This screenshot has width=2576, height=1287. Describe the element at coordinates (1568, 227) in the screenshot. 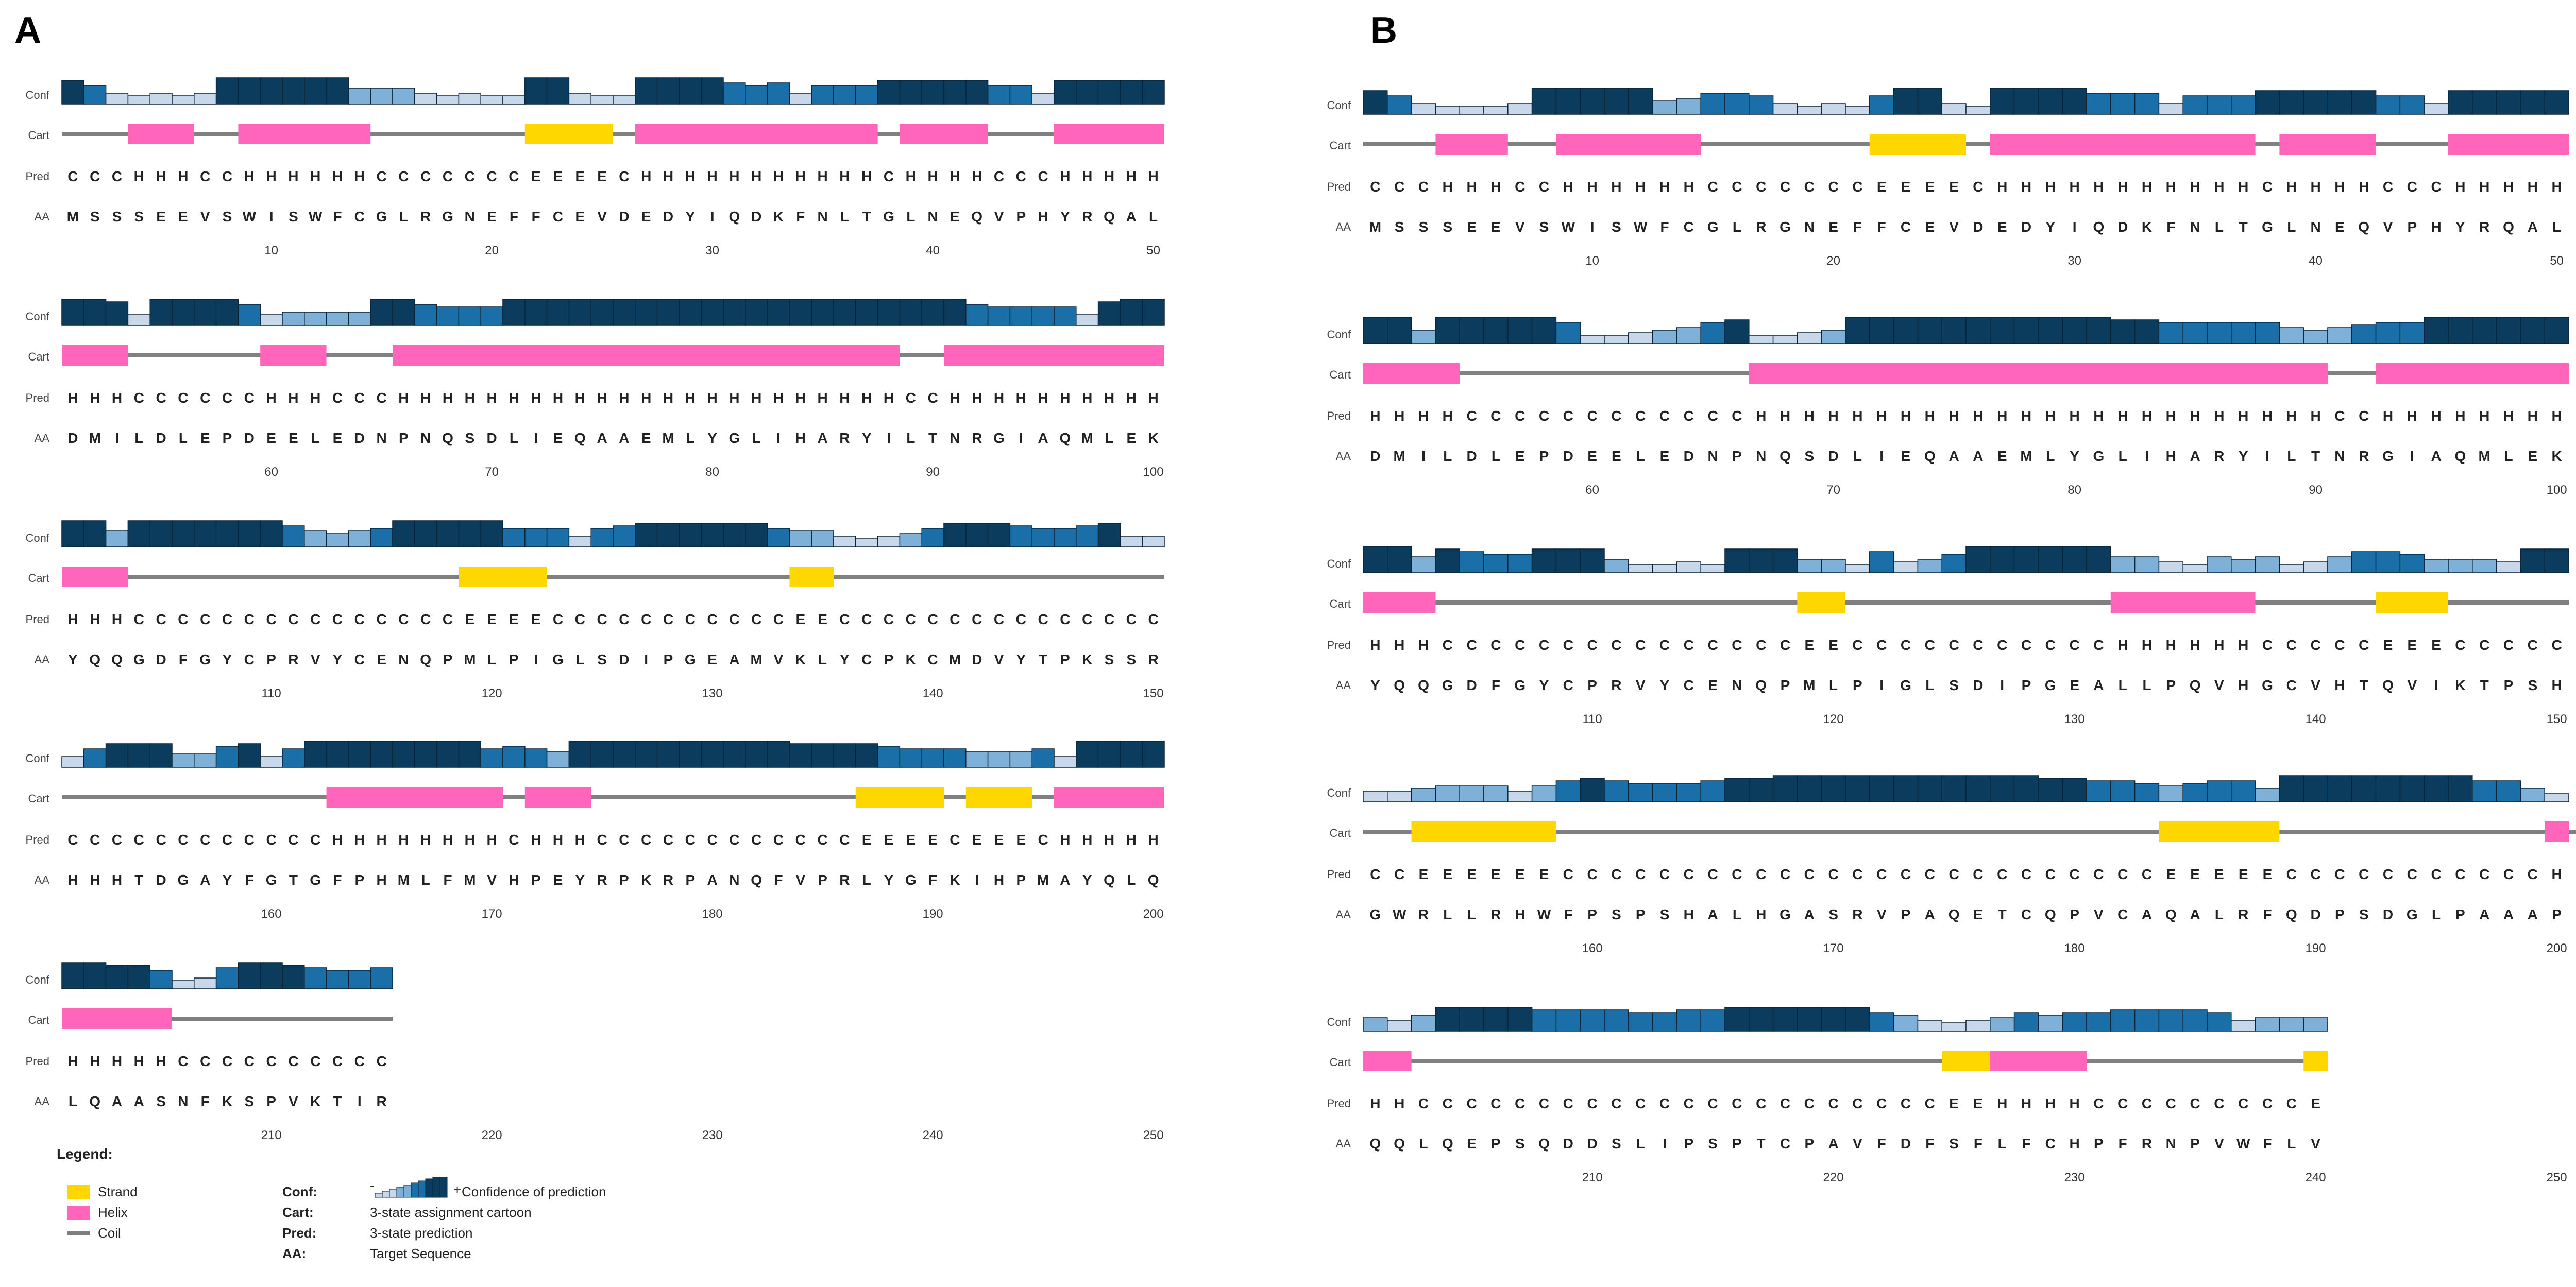

I see `aa-letter: W` at that location.